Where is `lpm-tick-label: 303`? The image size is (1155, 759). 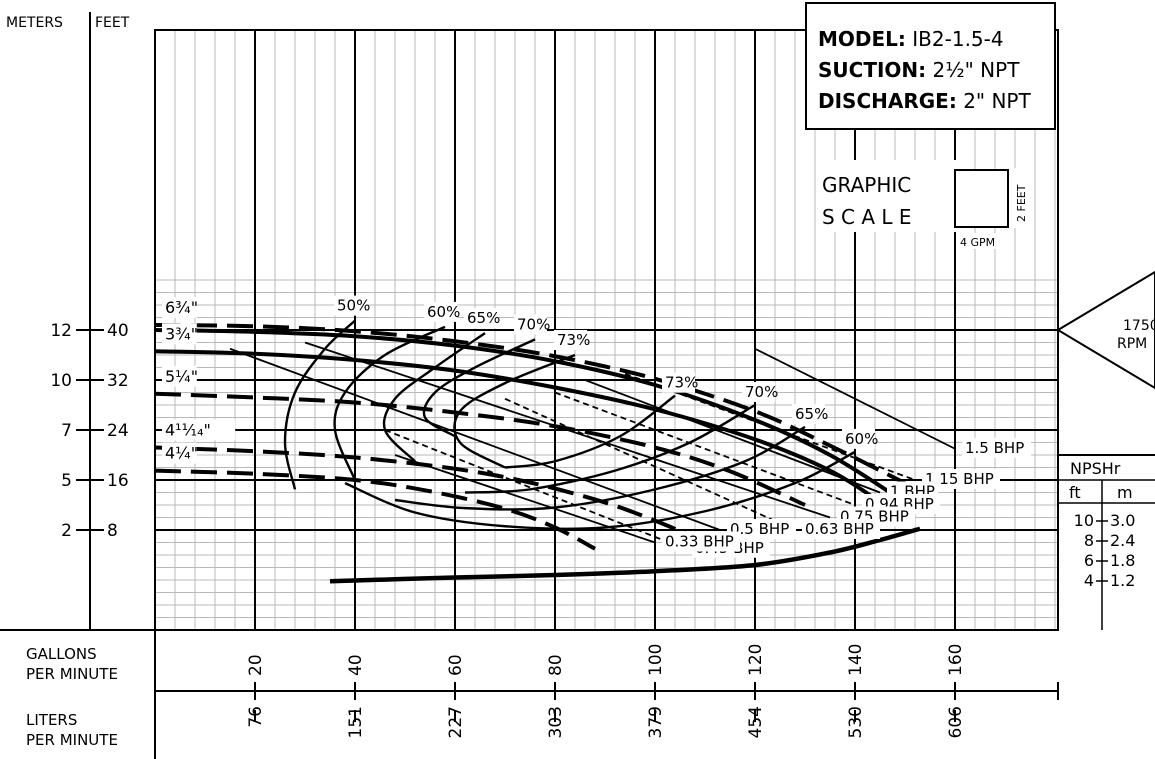 lpm-tick-label: 303 is located at coordinates (556, 722).